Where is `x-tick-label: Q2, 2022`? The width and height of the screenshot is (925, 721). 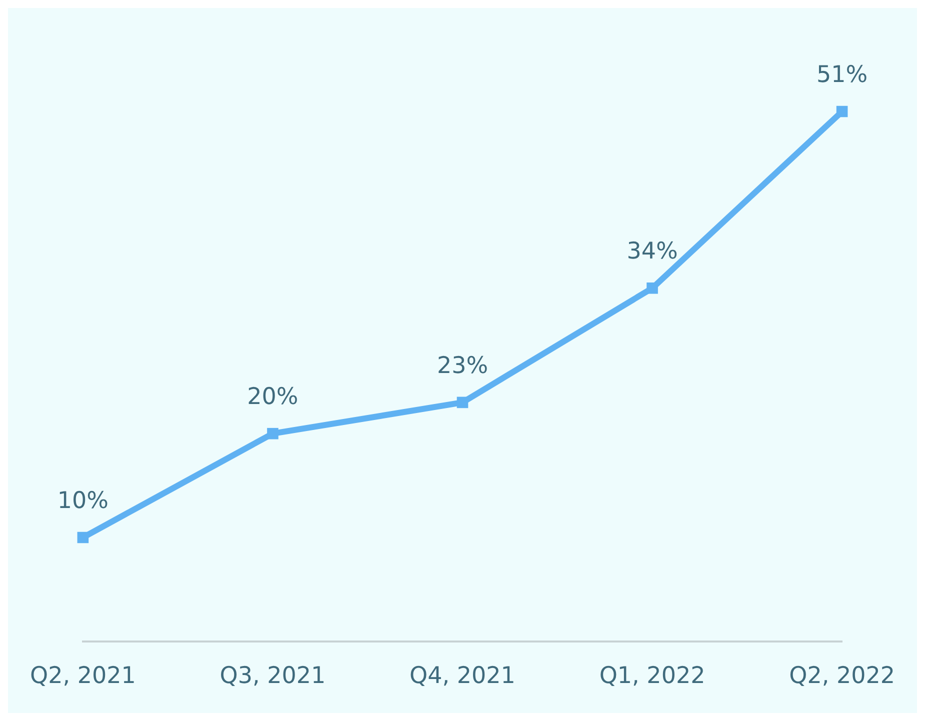 x-tick-label: Q2, 2022 is located at coordinates (842, 676).